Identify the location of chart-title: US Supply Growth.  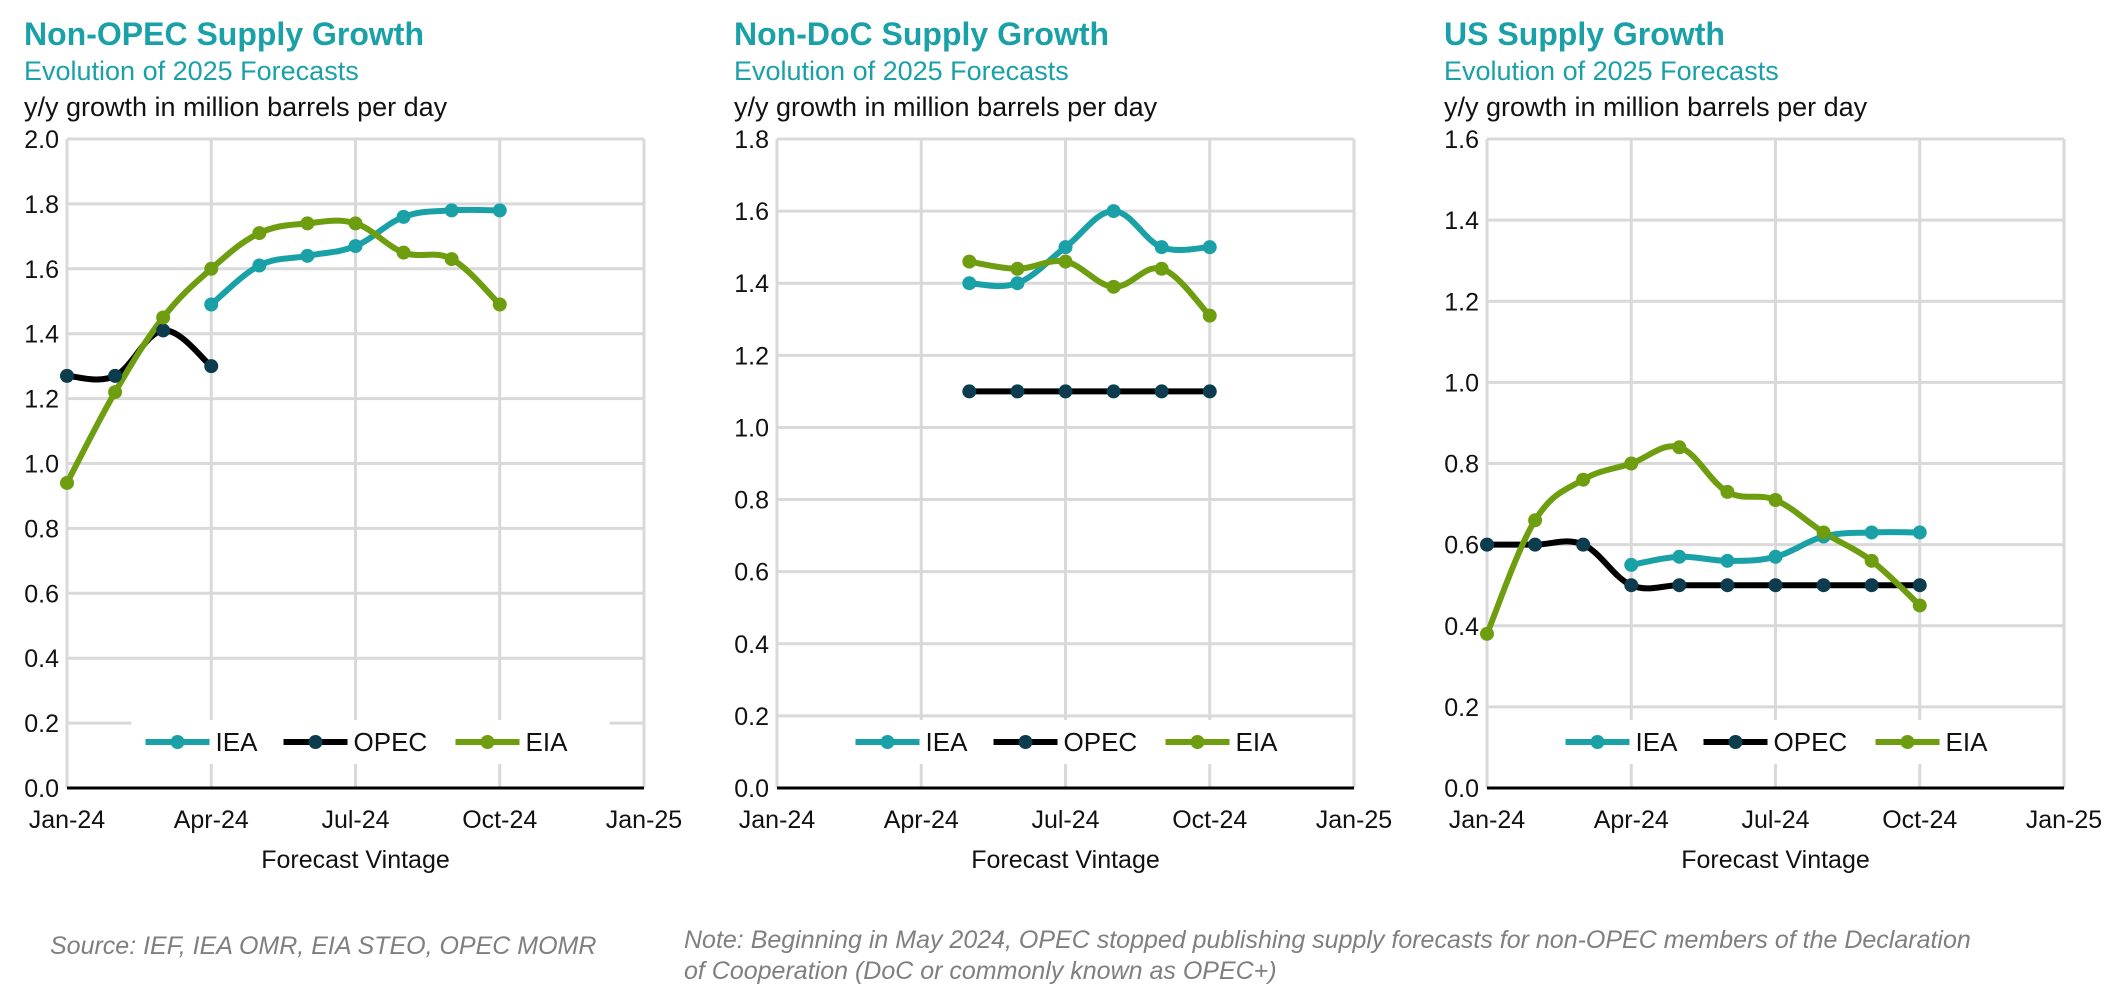
(1584, 34).